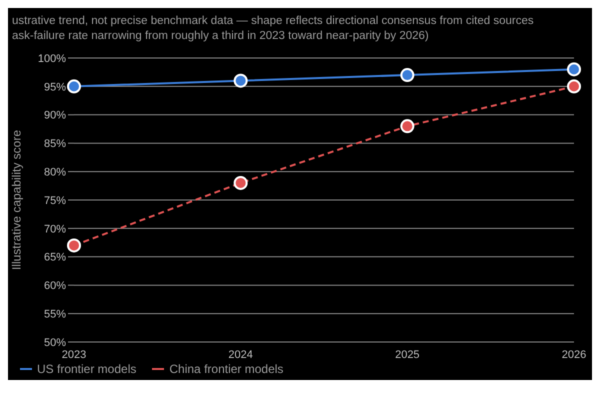  What do you see at coordinates (220, 36) in the screenshot?
I see `chart-subtitle: ask-failure rate narrowing from roughly a third in 2023 toward near-parity by 2026)` at bounding box center [220, 36].